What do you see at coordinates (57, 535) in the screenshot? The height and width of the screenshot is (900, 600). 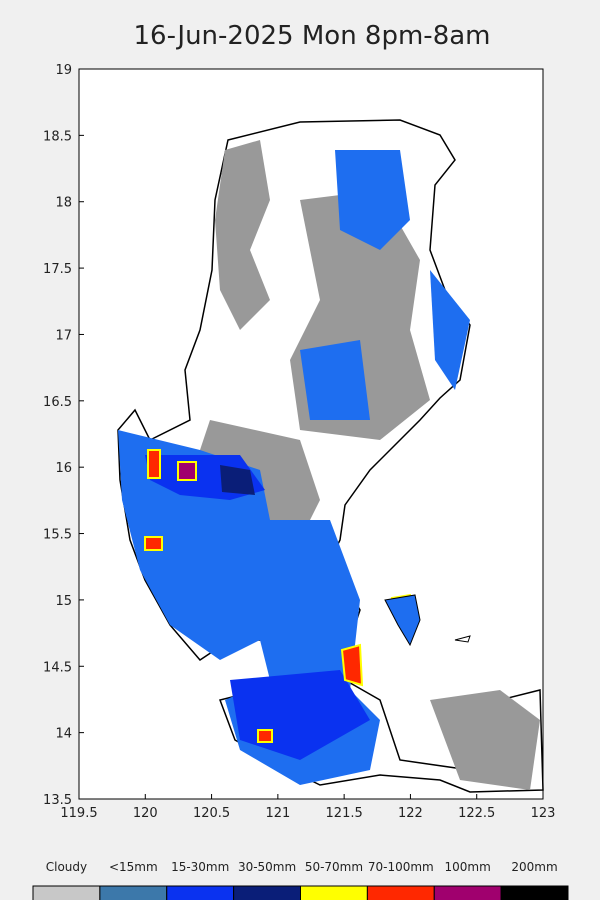 I see `y-tick-label: 15.5` at bounding box center [57, 535].